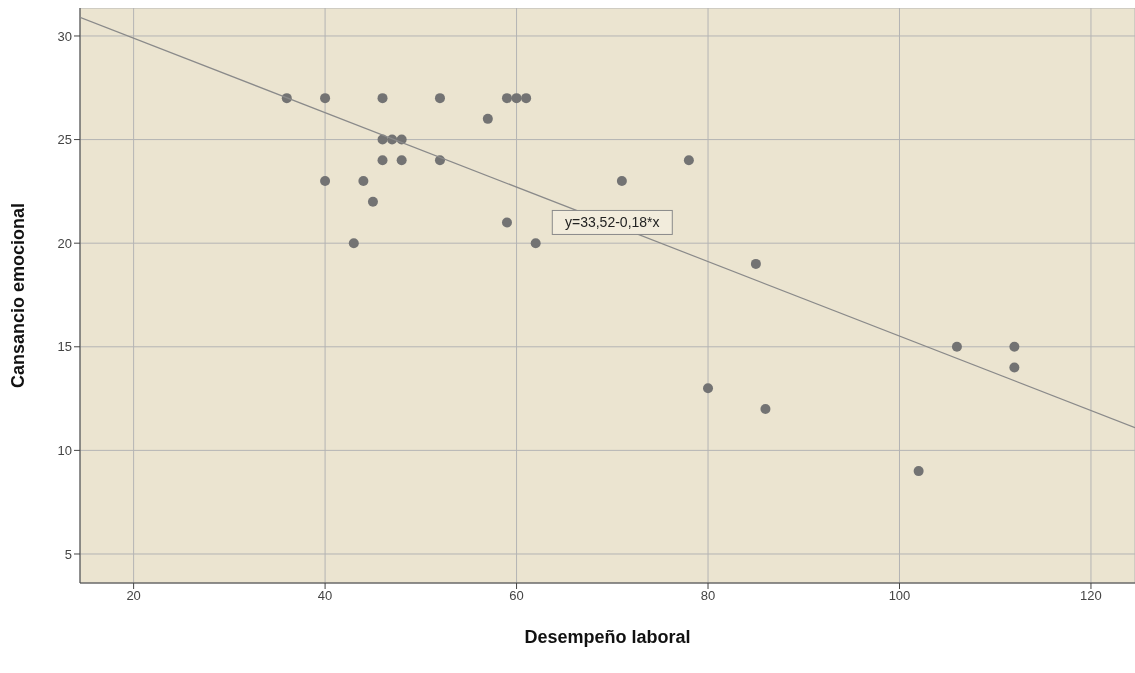 This screenshot has width=1135, height=673. What do you see at coordinates (68, 554) in the screenshot?
I see `y-tick-label: 5` at bounding box center [68, 554].